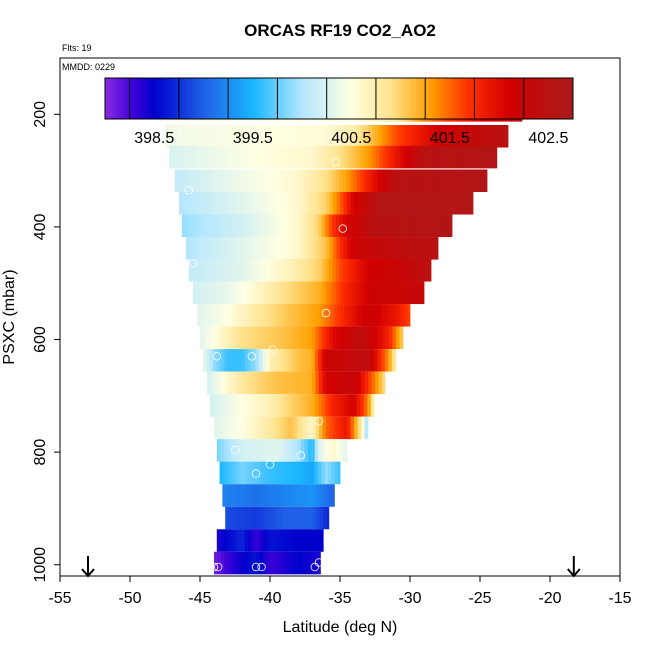 This screenshot has height=650, width=650. What do you see at coordinates (337, 136) in the screenshot?
I see `heat-row` at bounding box center [337, 136].